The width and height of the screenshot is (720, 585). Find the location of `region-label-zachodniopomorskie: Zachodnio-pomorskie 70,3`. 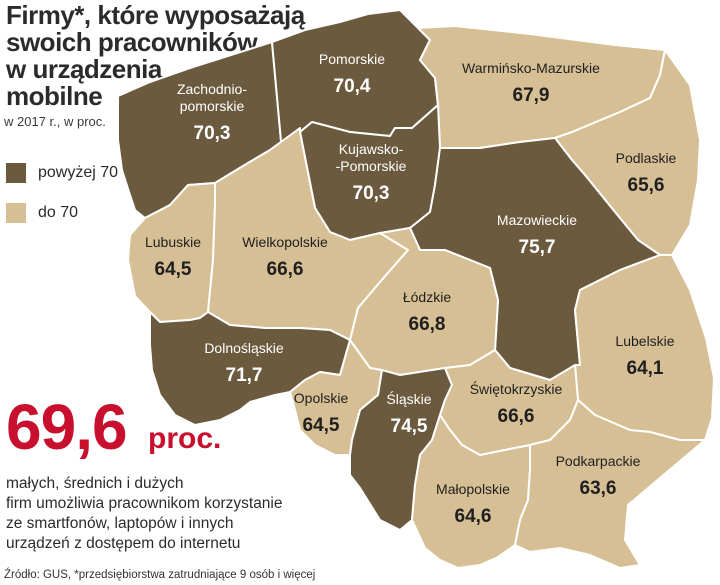

region-label-zachodniopomorskie: Zachodnio-pomorskie 70,3 is located at coordinates (212, 112).